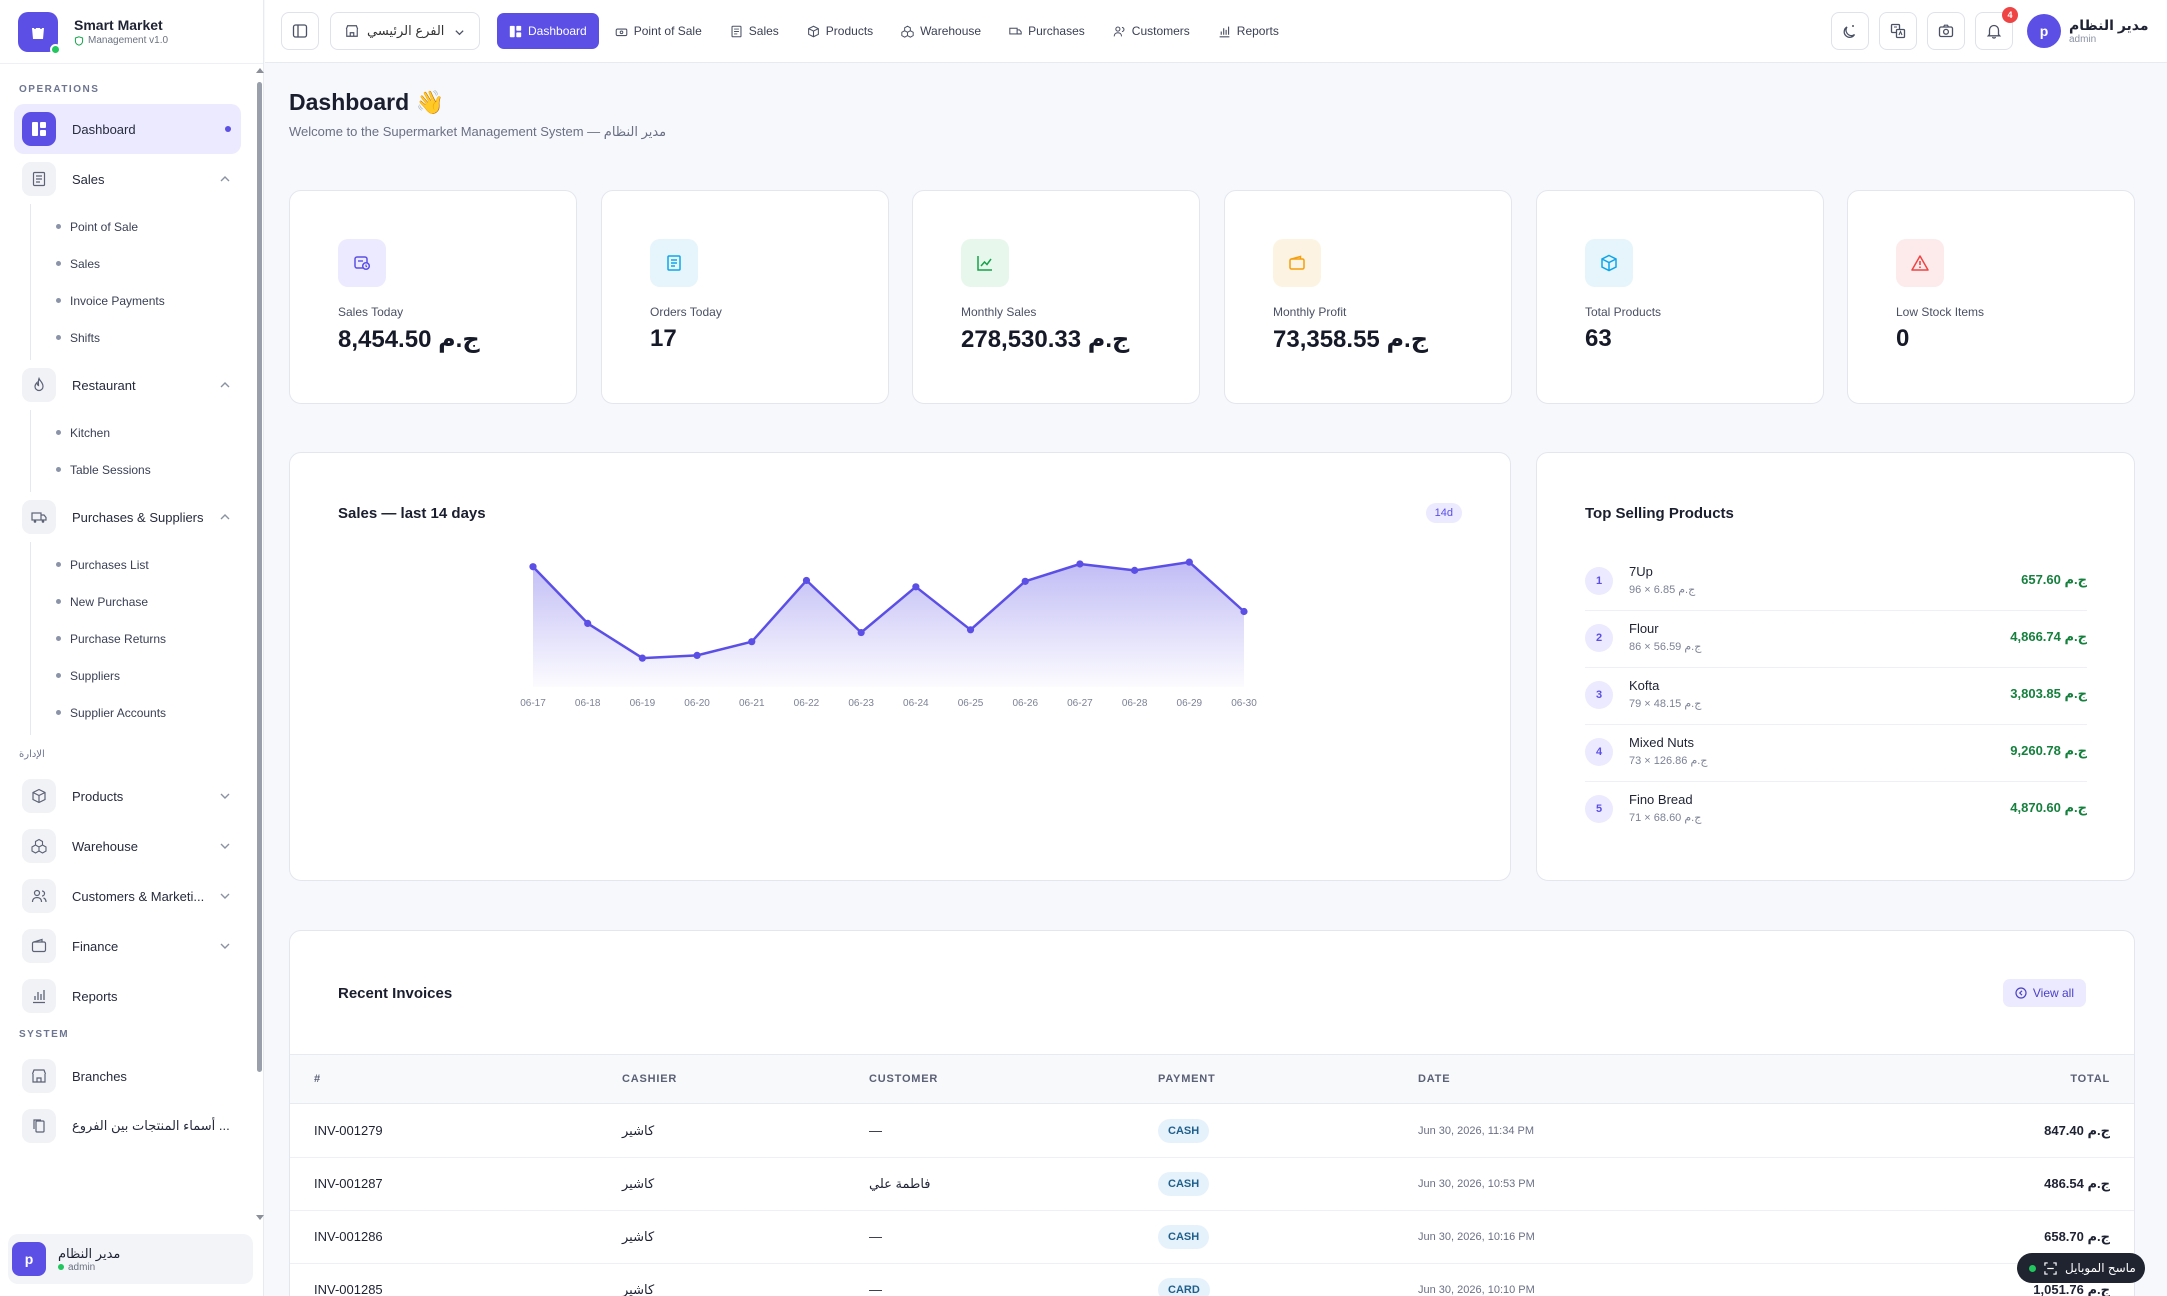 This screenshot has width=2167, height=1296. Describe the element at coordinates (127, 179) in the screenshot. I see `sidebar-item-sales: Sales` at that location.